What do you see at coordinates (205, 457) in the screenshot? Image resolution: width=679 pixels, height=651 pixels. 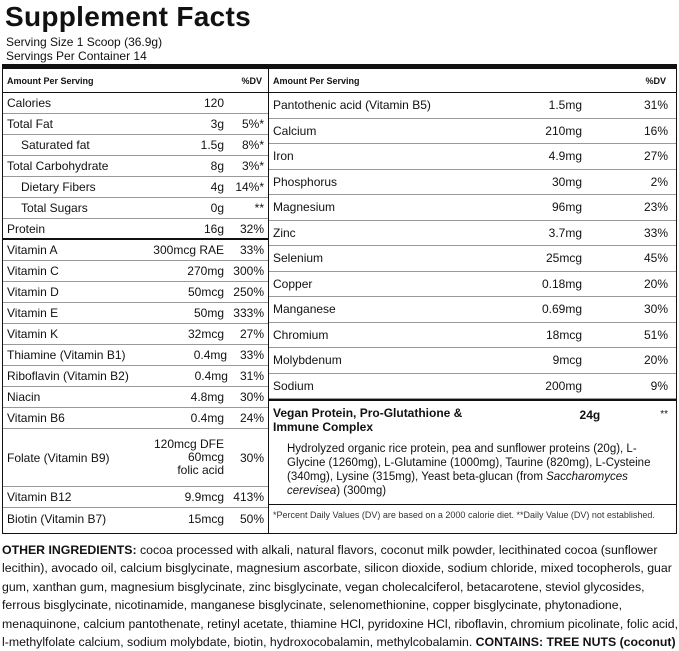 I see `amount-line: 60mcg` at bounding box center [205, 457].